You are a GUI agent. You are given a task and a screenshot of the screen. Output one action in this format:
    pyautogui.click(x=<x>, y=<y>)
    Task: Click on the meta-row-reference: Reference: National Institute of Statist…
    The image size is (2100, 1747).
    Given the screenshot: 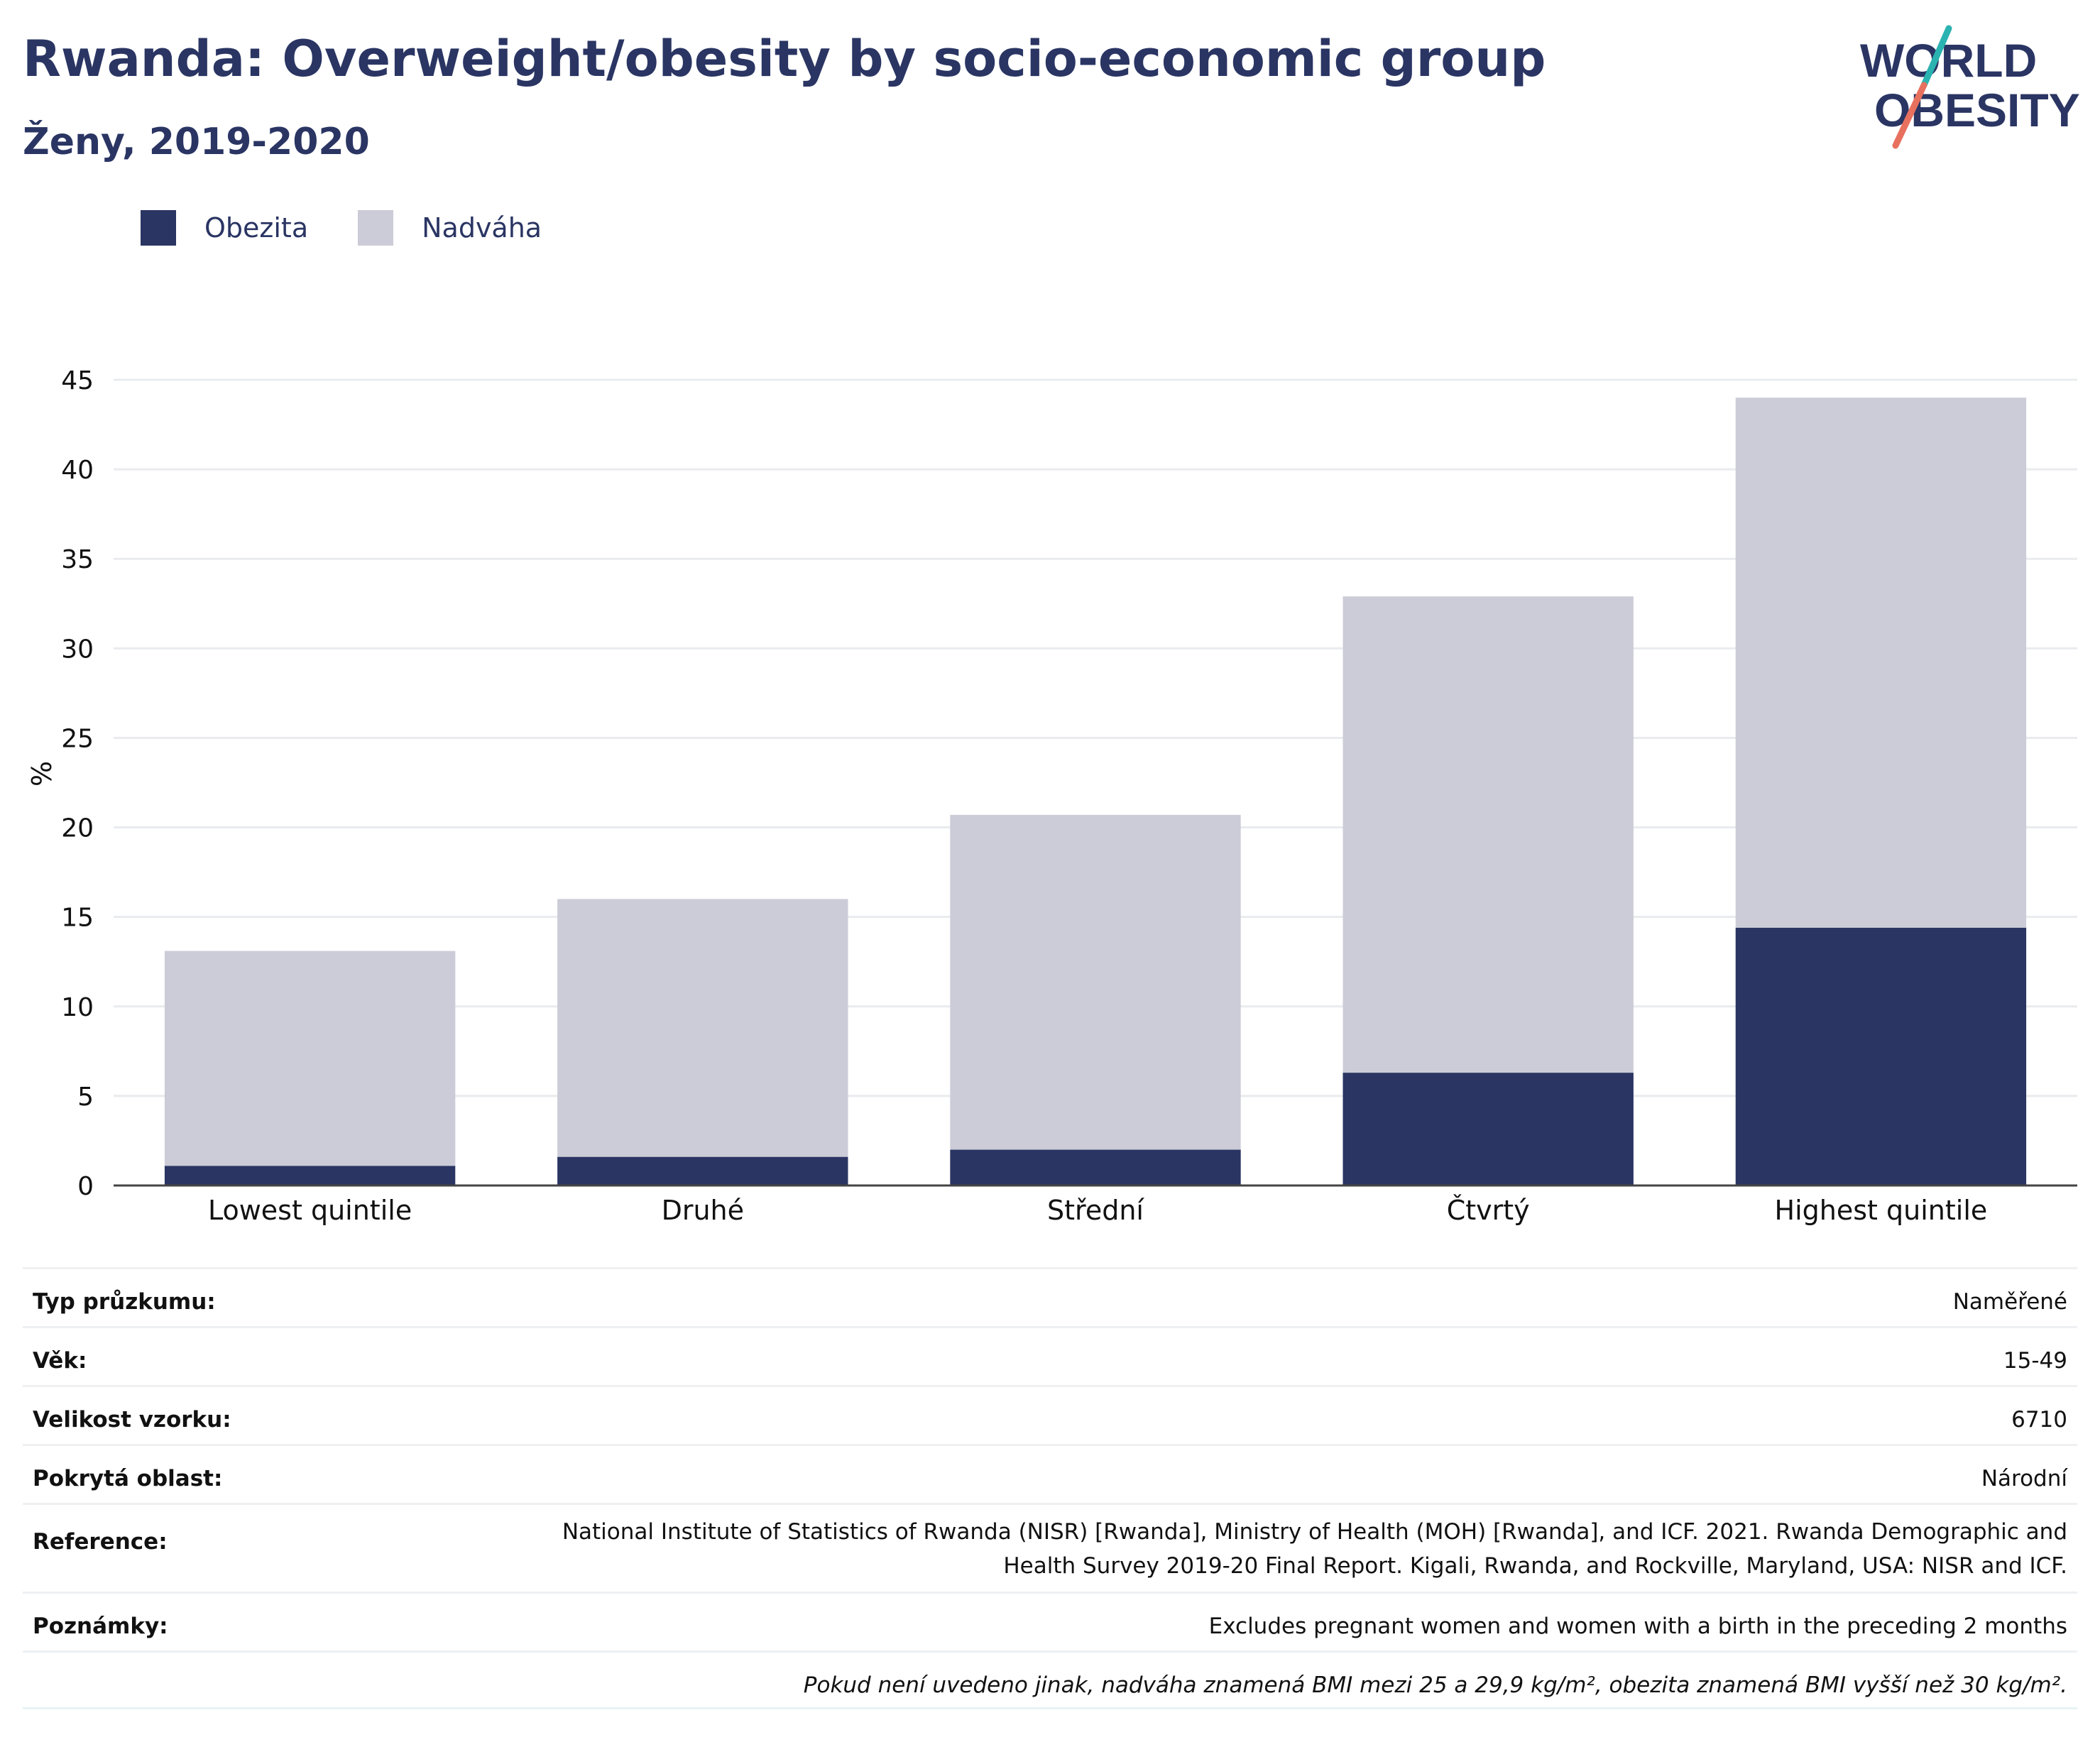 What is the action you would take?
    pyautogui.click(x=1050, y=1547)
    